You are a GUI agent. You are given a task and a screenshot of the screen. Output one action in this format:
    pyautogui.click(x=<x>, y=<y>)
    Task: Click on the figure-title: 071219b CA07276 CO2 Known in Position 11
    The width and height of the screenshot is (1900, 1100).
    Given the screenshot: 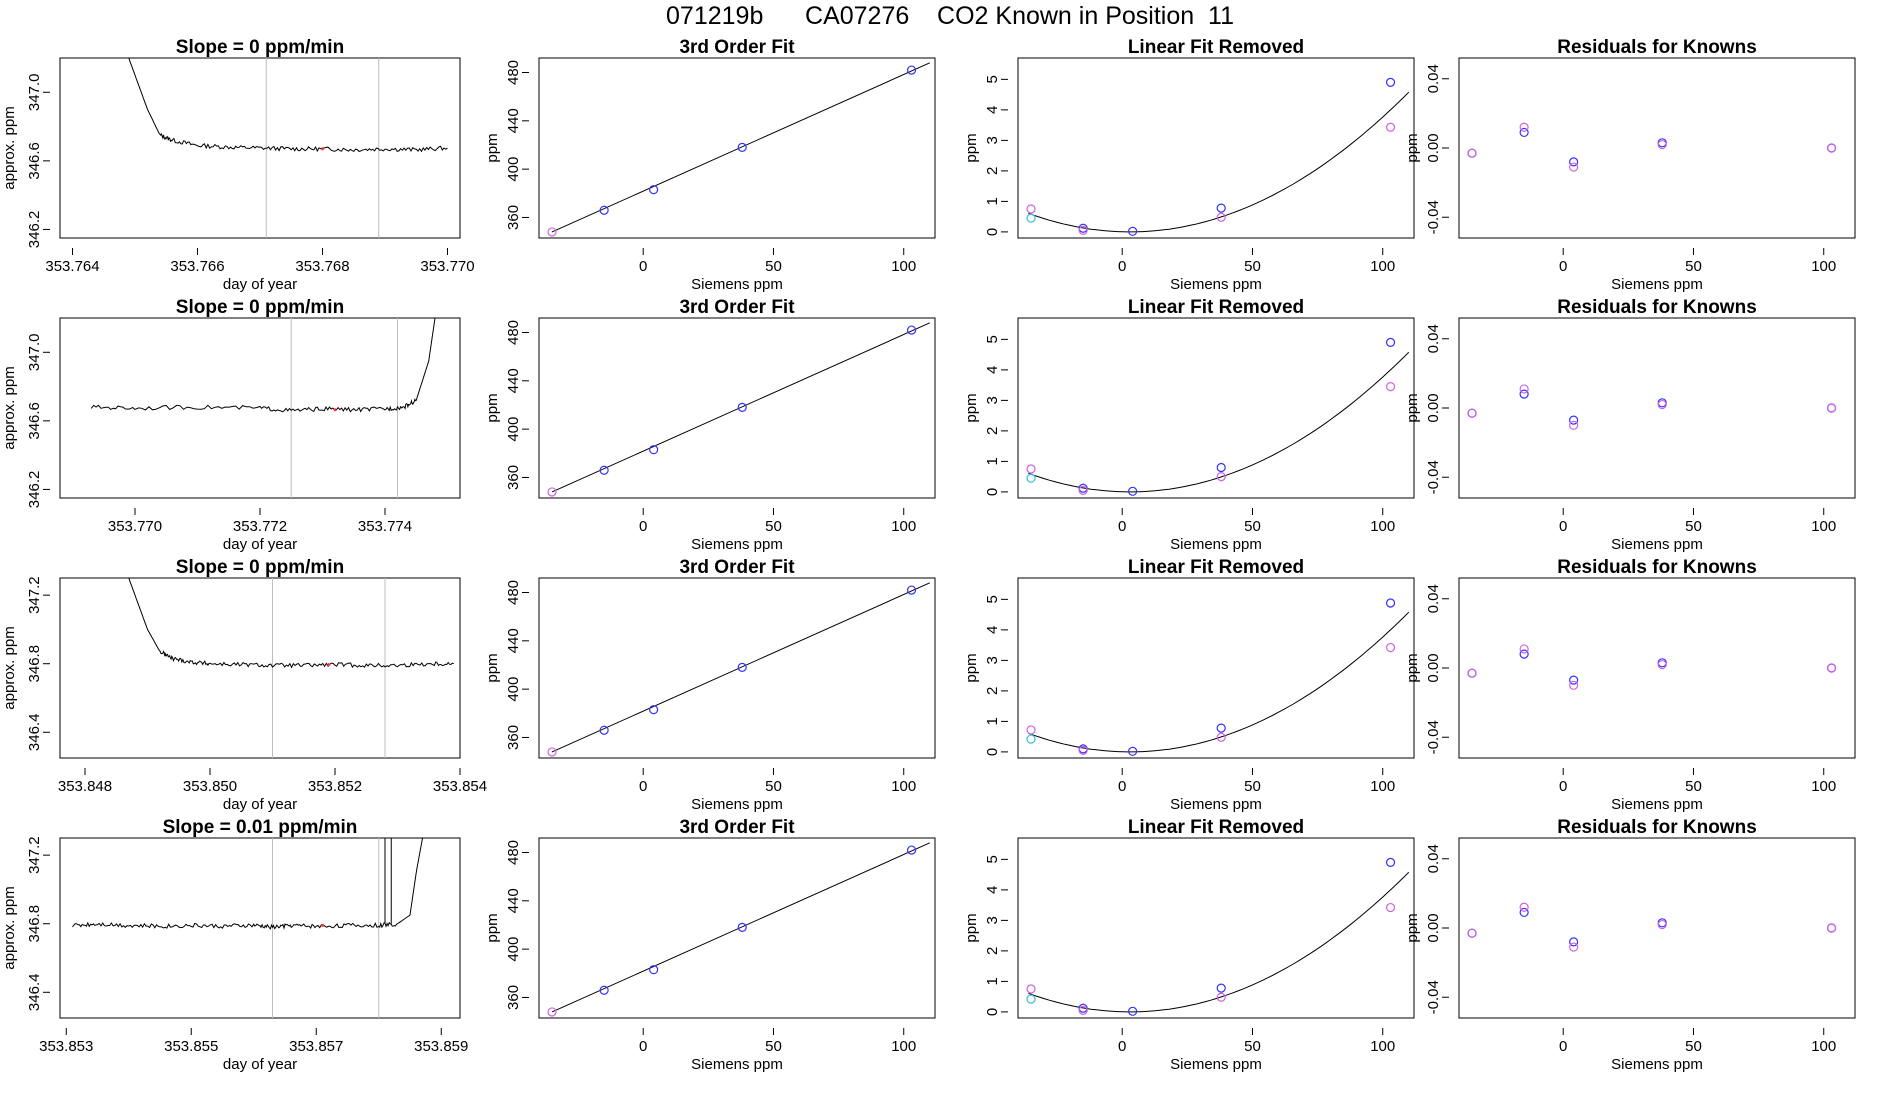 What is the action you would take?
    pyautogui.click(x=950, y=16)
    